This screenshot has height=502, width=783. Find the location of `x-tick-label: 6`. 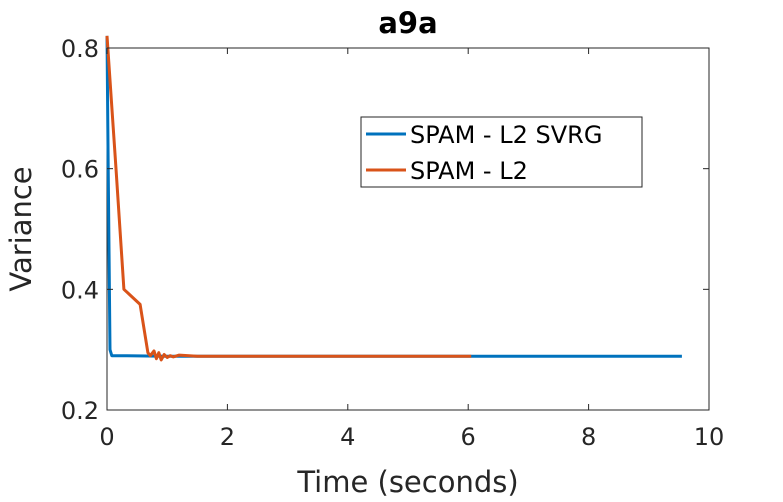

x-tick-label: 6 is located at coordinates (468, 437).